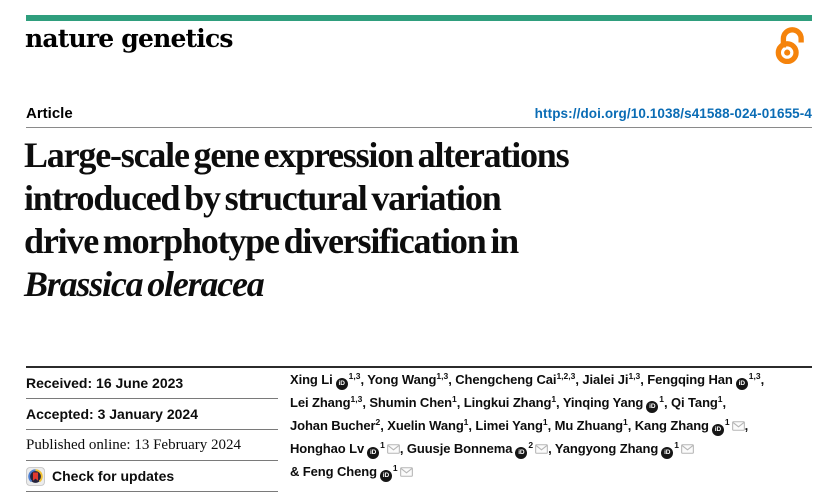 The width and height of the screenshot is (827, 495). What do you see at coordinates (133, 444) in the screenshot?
I see `published-date-text: Published online: 13 February 2024` at bounding box center [133, 444].